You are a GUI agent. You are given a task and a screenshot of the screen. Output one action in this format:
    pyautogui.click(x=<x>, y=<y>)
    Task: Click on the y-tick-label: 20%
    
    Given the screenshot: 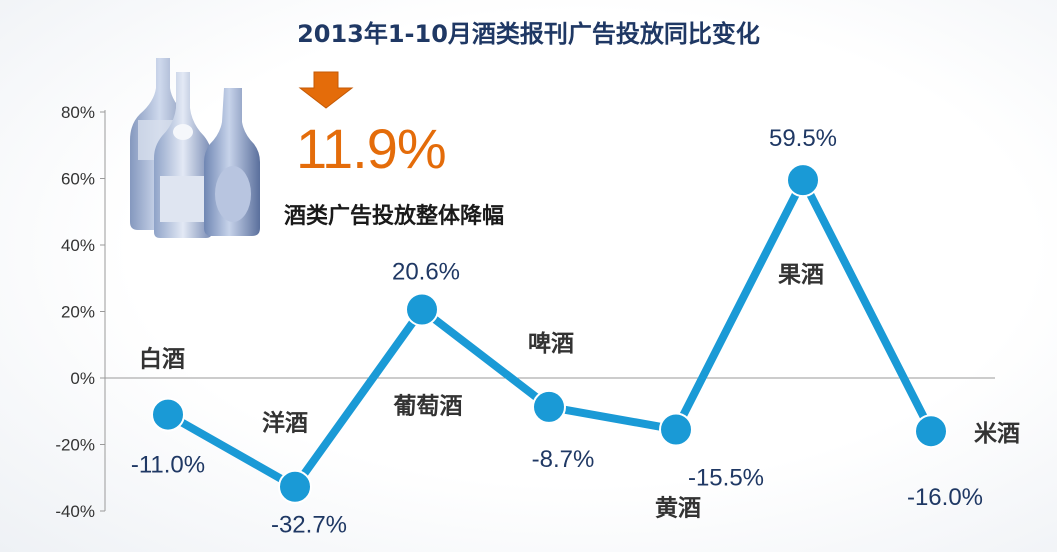 What is the action you would take?
    pyautogui.click(x=78, y=312)
    